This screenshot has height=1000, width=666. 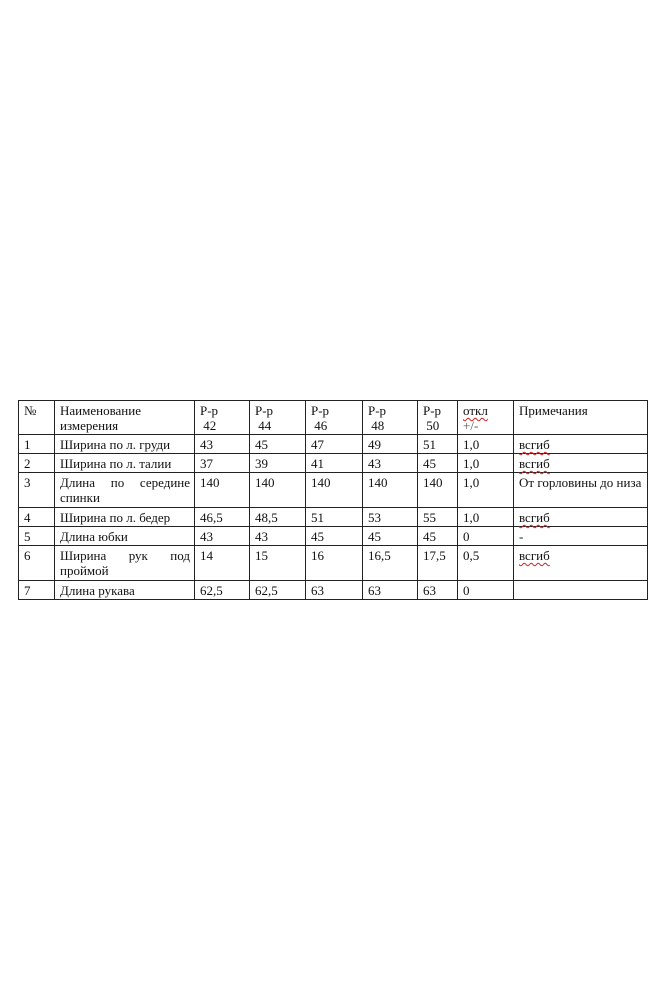 What do you see at coordinates (27, 482) in the screenshot?
I see `row-number-text: 3` at bounding box center [27, 482].